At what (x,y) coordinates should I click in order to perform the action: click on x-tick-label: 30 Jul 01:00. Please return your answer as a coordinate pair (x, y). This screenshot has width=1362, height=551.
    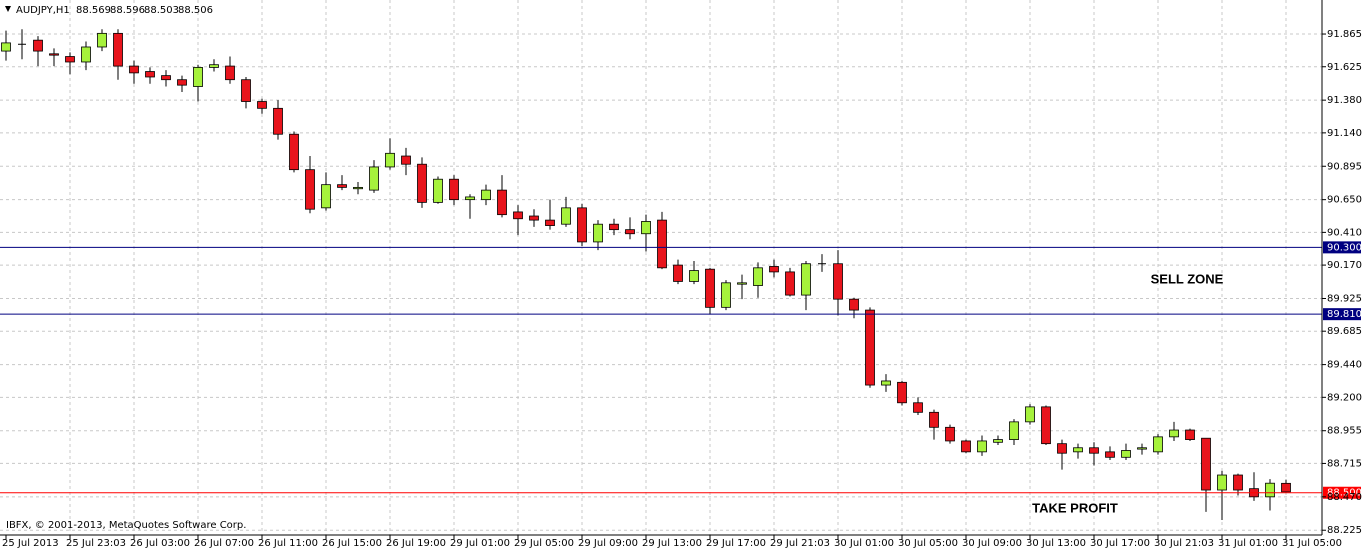
    Looking at the image, I should click on (864, 543).